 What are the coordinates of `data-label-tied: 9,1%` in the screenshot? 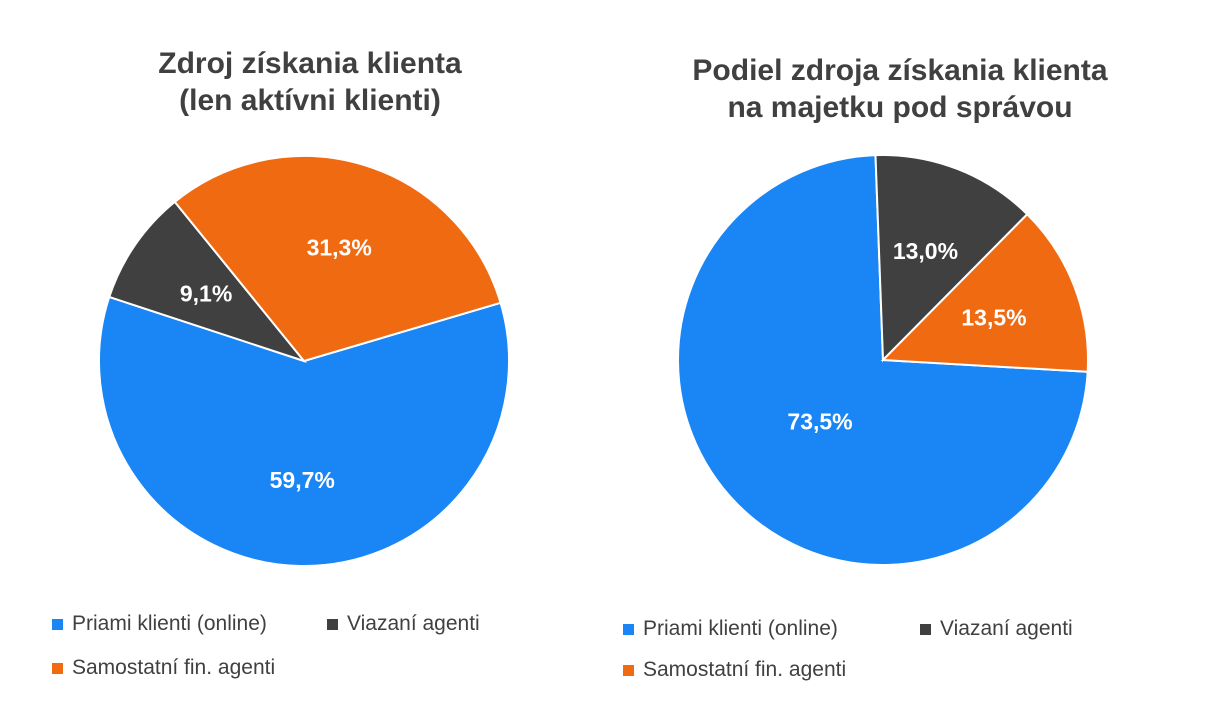 It's located at (206, 294).